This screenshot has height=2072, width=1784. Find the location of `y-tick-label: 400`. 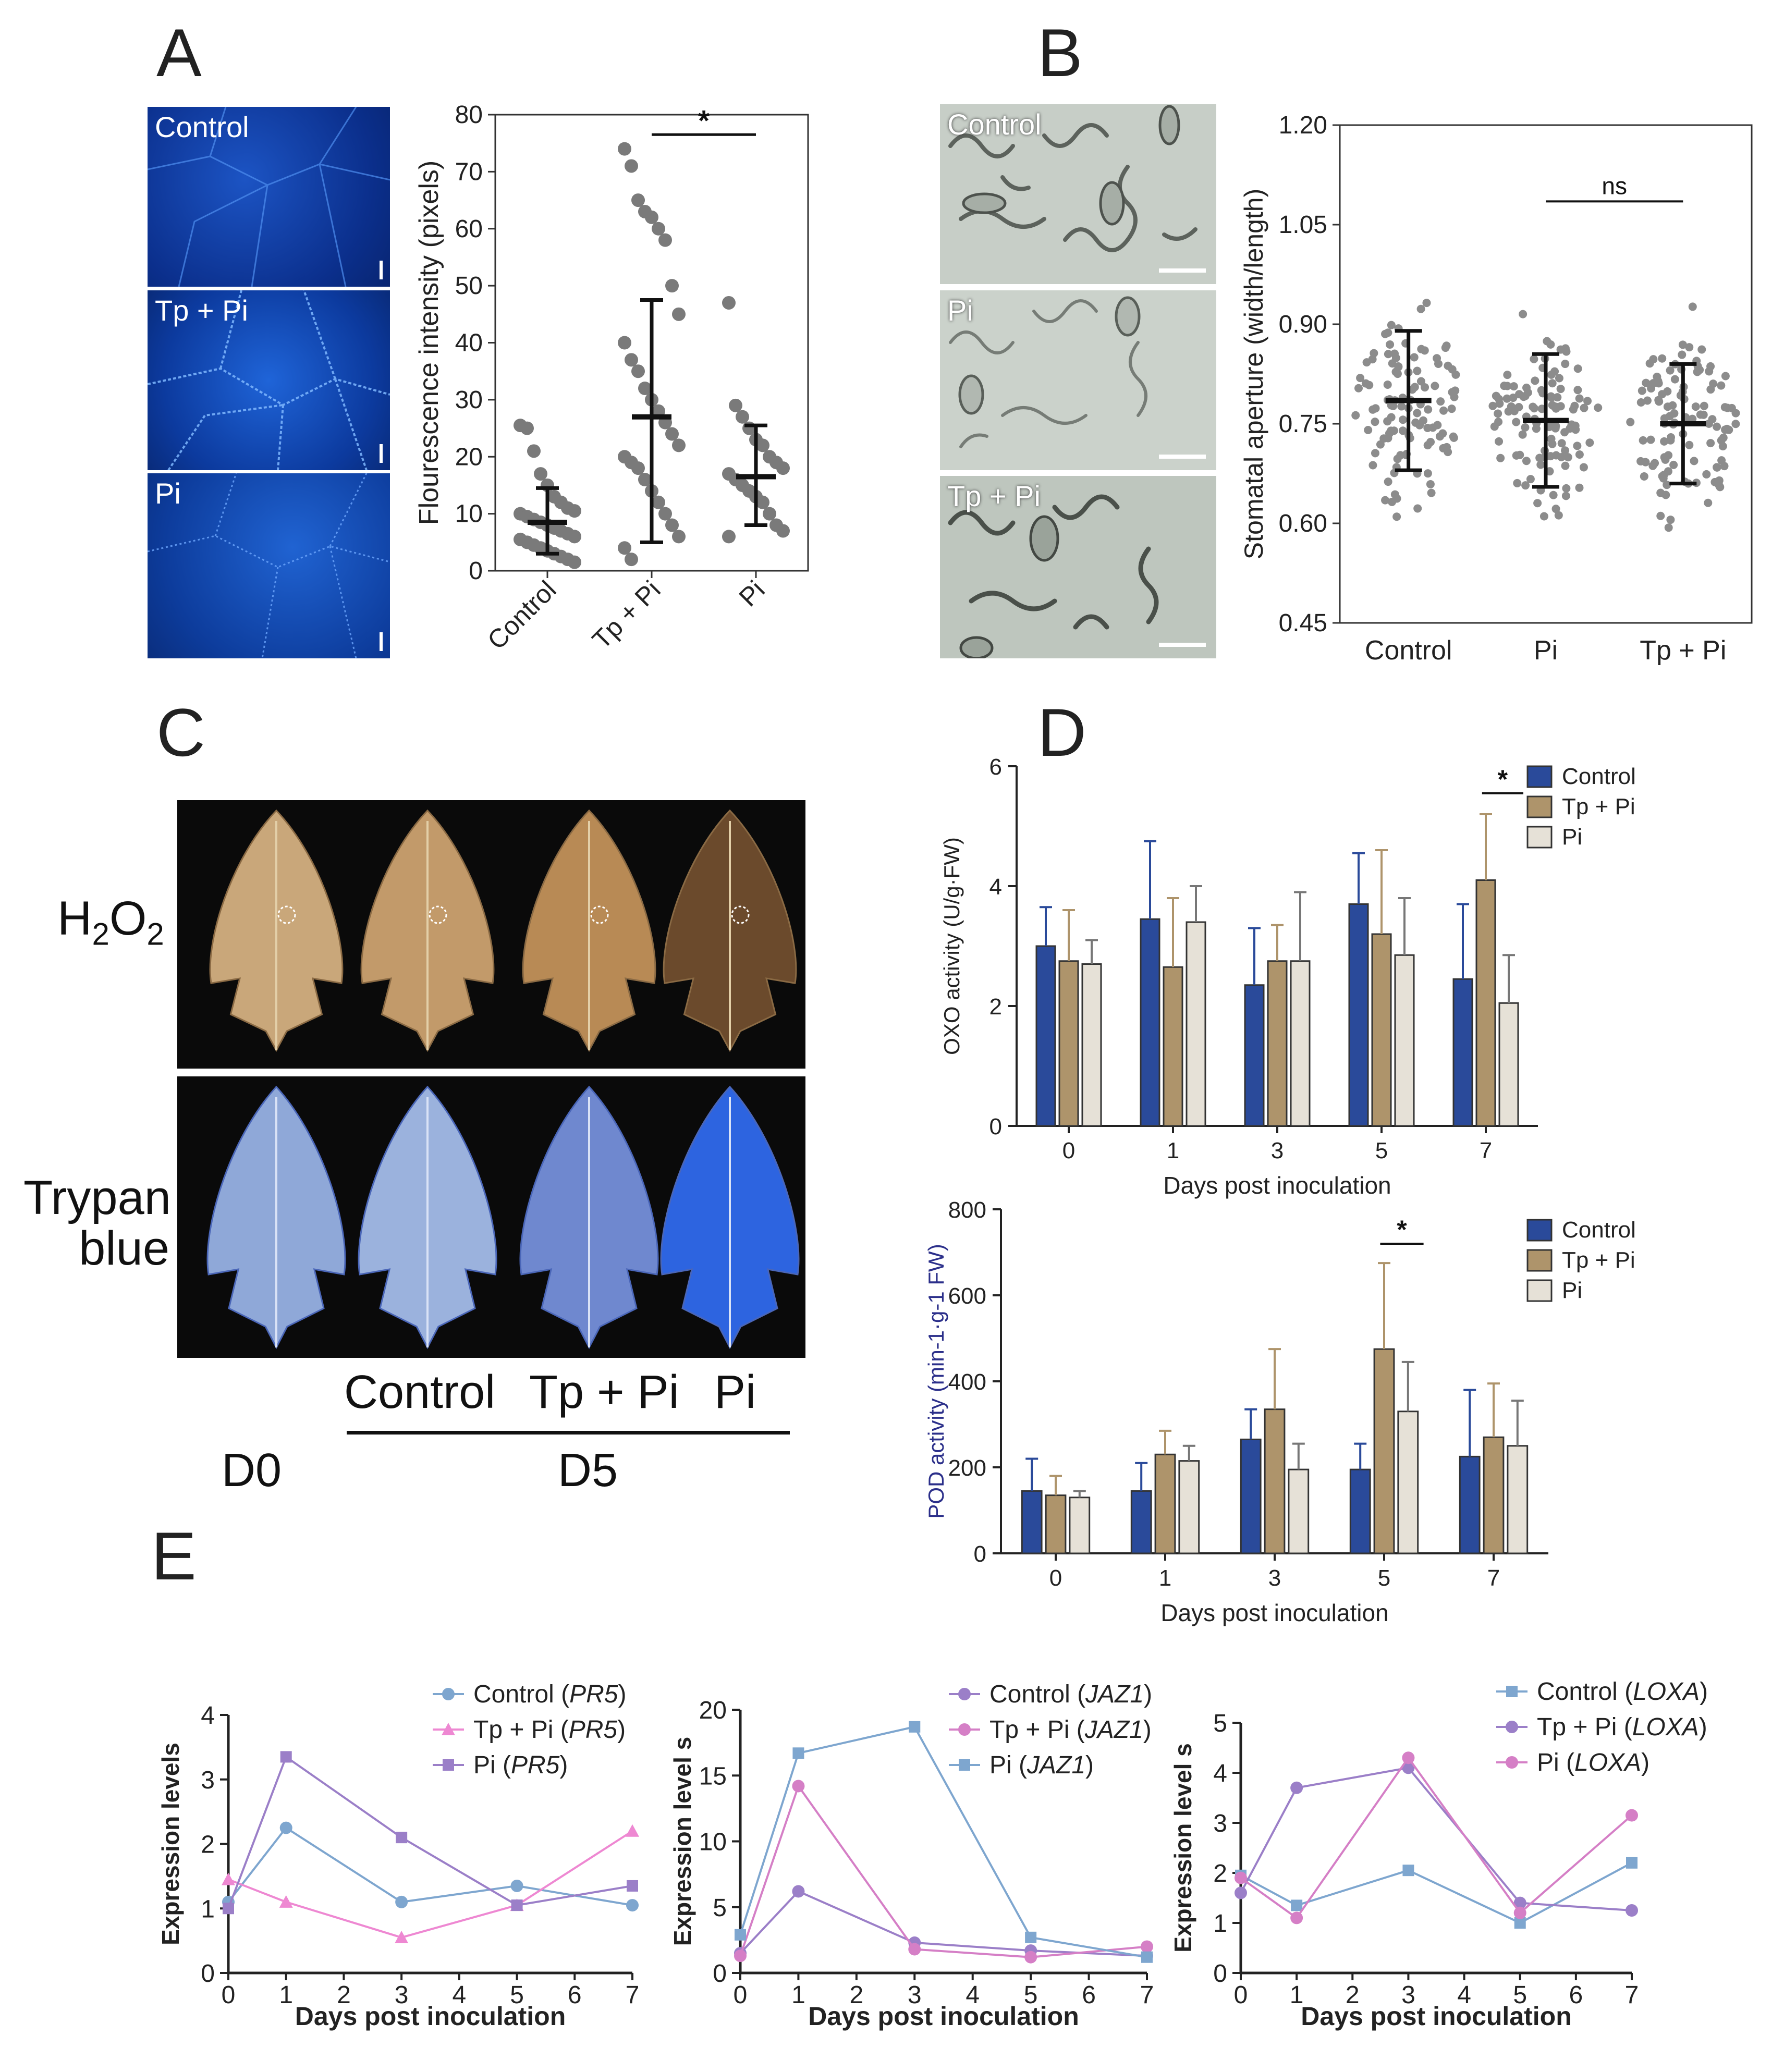

y-tick-label: 400 is located at coordinates (967, 1382).